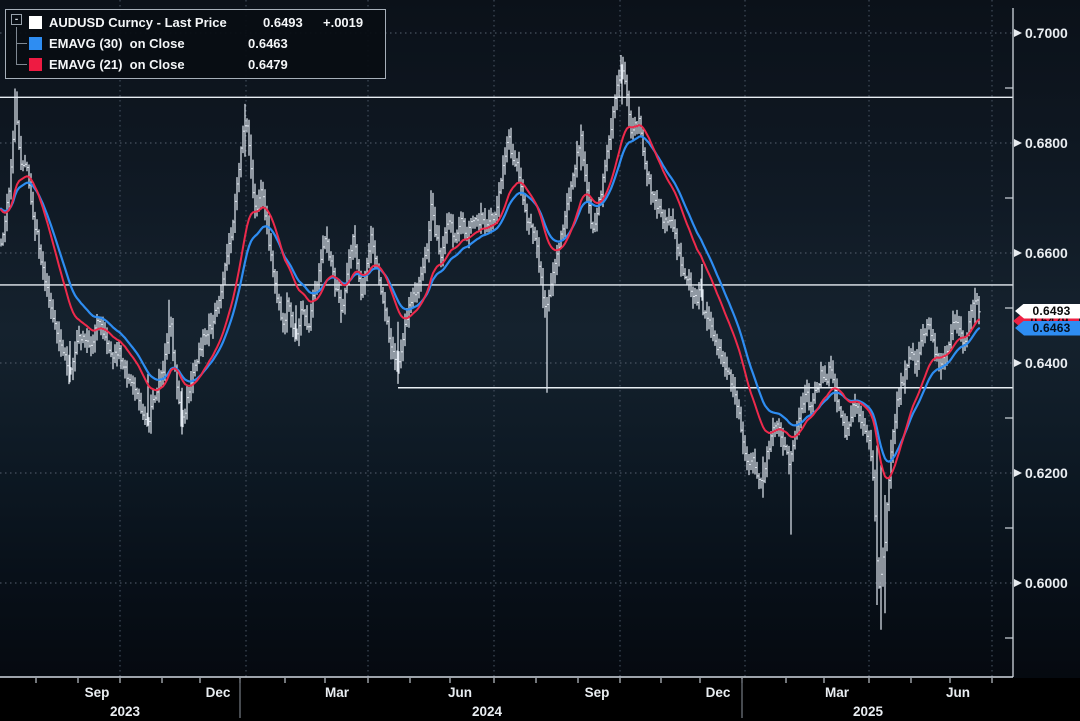  What do you see at coordinates (195, 65) in the screenshot?
I see `legend-row-emavg-21: EMAVG (21) on Close 0.6479` at bounding box center [195, 65].